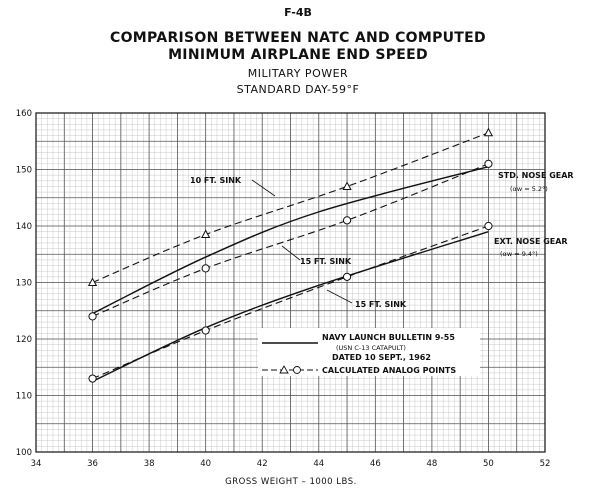 The image size is (596, 500). Describe the element at coordinates (326, 261) in the screenshot. I see `annotation-15ft-sink-std: 15 FT. SINK` at that location.